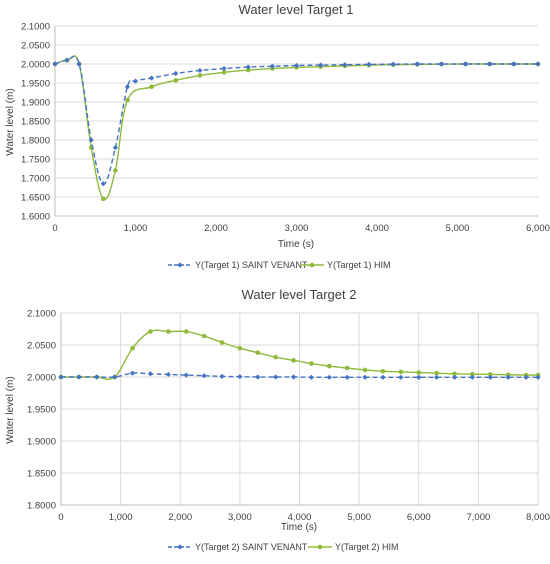 This screenshot has height=564, width=550. I want to click on legend-label: Y(Target 2) HIM, so click(367, 547).